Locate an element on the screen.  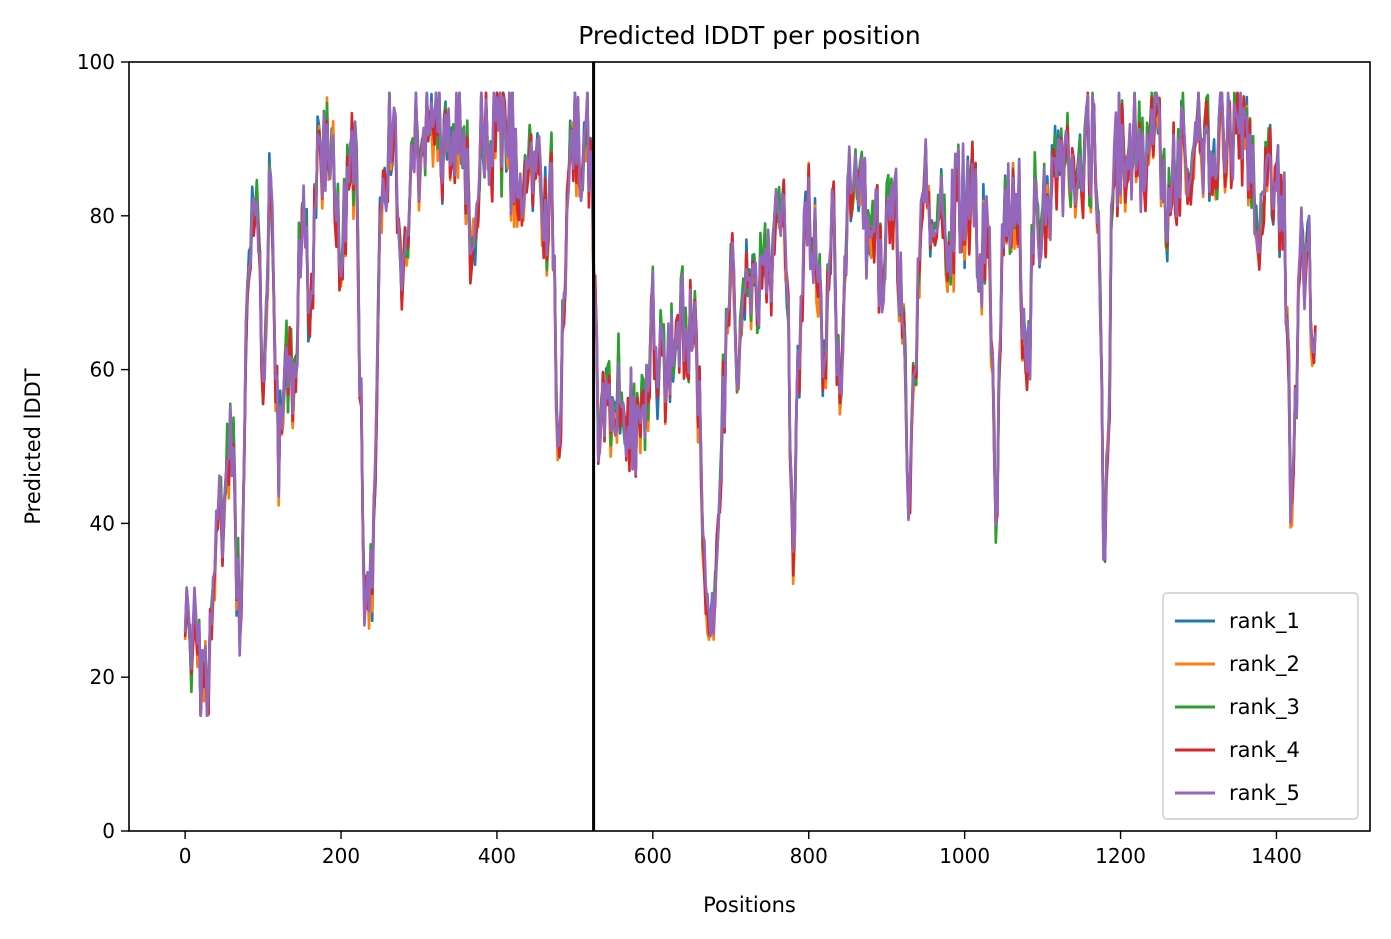
legend-label-rank-5: rank_5 is located at coordinates (1264, 793).